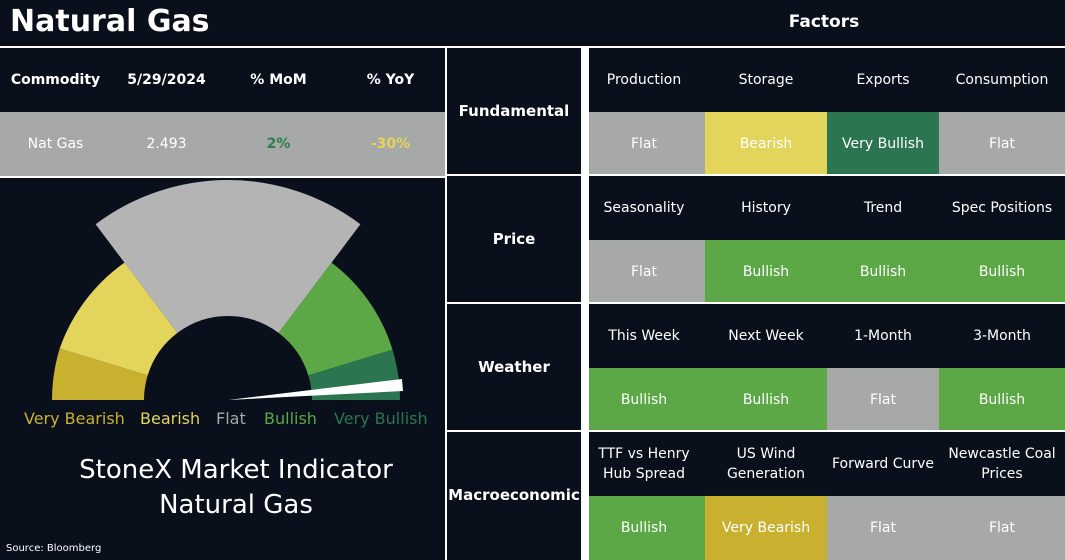  I want to click on row-bg, so click(222, 144).